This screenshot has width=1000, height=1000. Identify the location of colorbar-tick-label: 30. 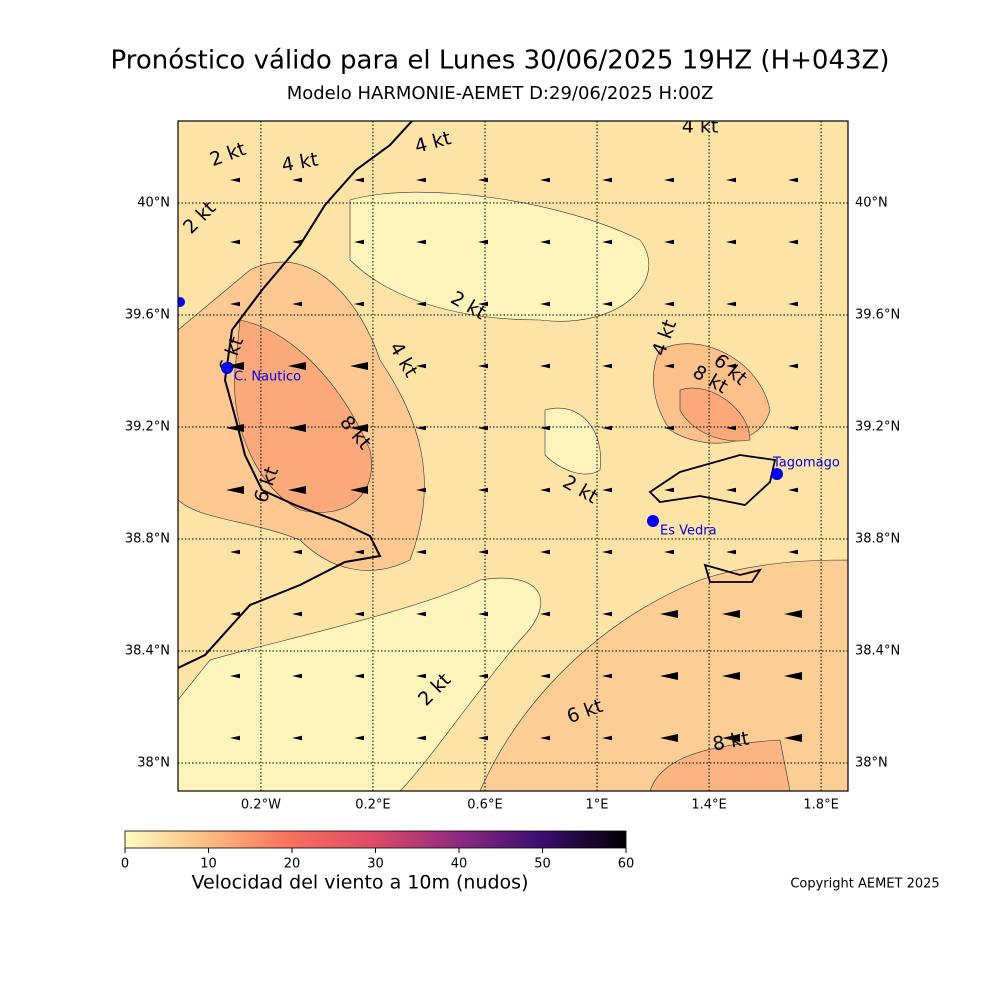
(375, 864).